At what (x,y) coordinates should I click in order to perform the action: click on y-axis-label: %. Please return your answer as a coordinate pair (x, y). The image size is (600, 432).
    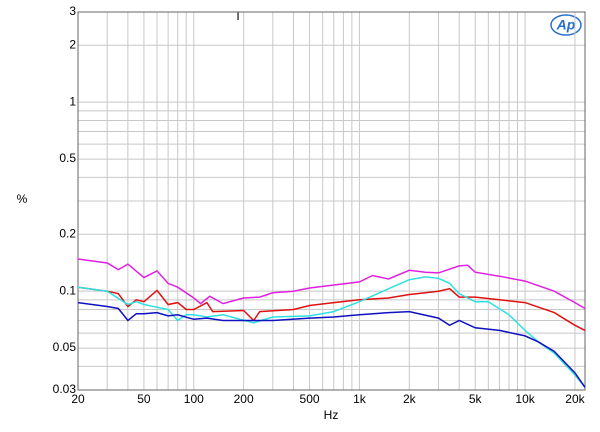
    Looking at the image, I should click on (22, 199).